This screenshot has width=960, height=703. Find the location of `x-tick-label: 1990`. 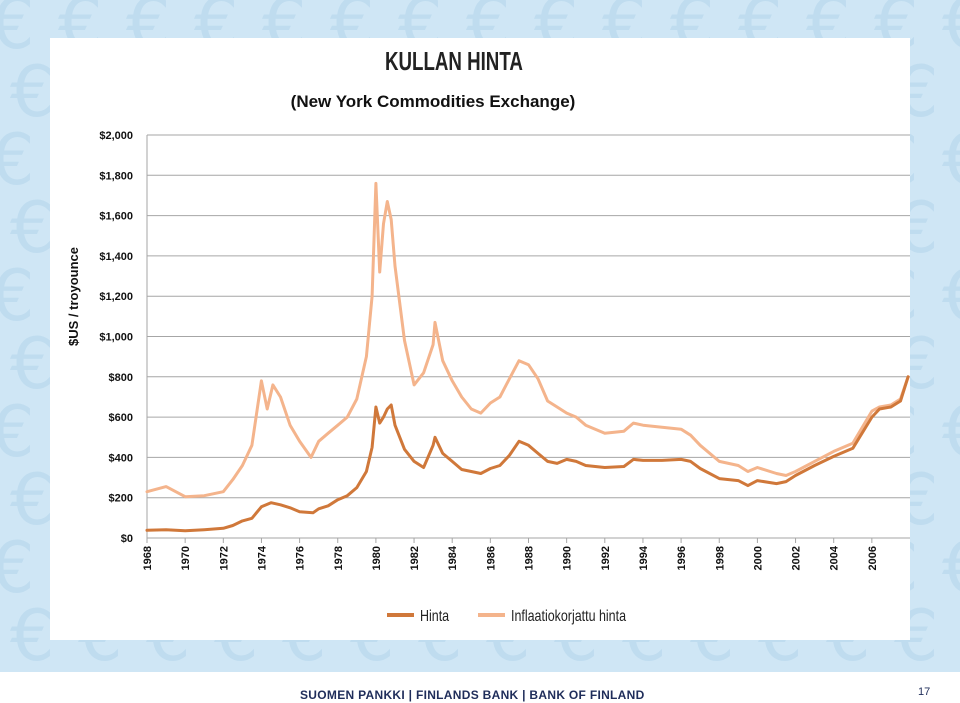

x-tick-label: 1990 is located at coordinates (568, 558).